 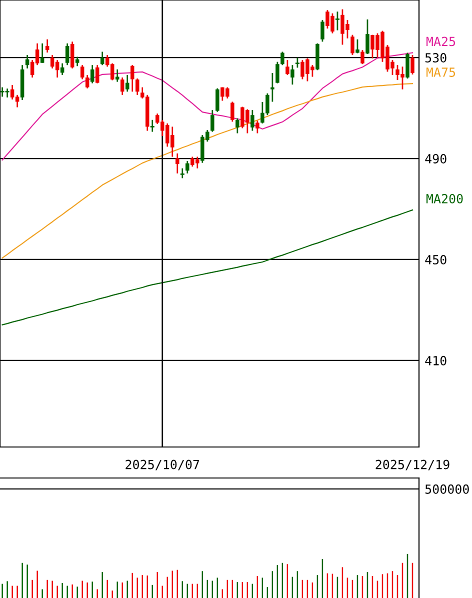 I want to click on y-tick-label: 530, so click(x=435, y=58).